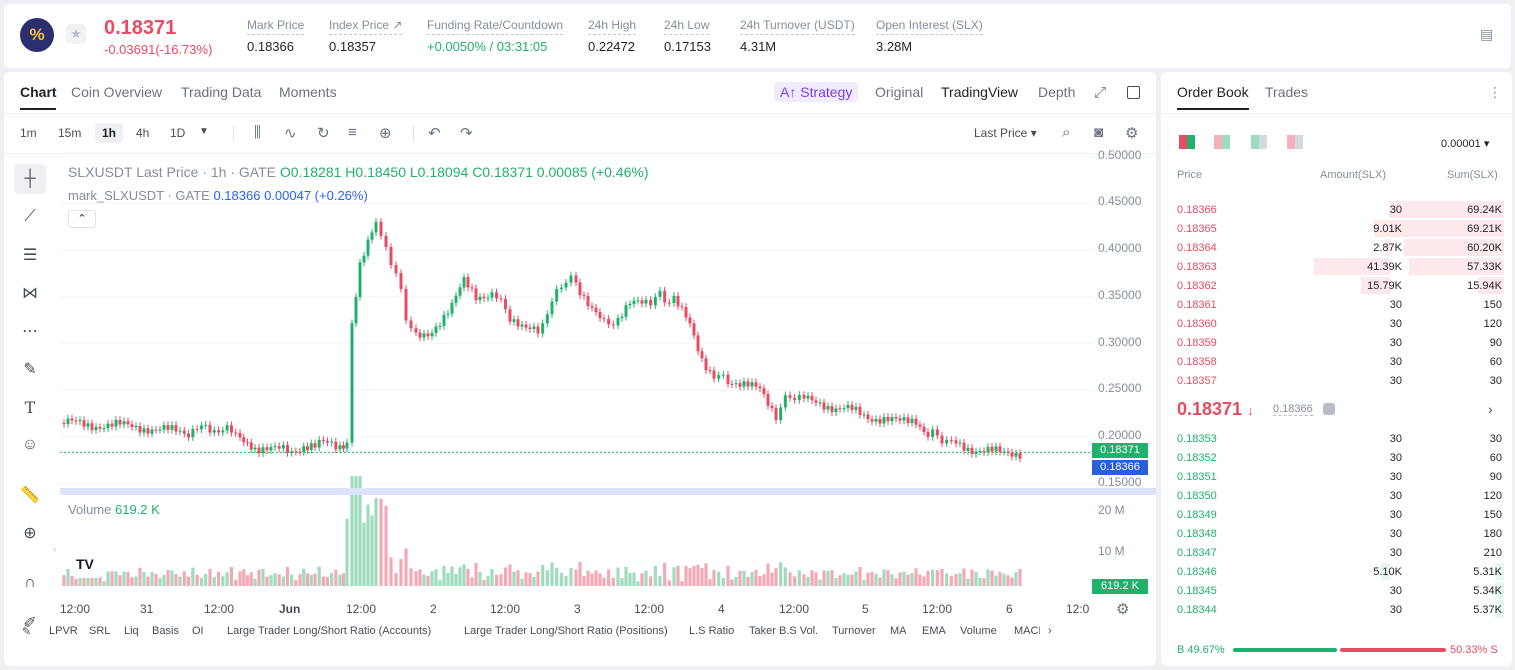  Describe the element at coordinates (1287, 92) in the screenshot. I see `tab-trades: Trades` at that location.